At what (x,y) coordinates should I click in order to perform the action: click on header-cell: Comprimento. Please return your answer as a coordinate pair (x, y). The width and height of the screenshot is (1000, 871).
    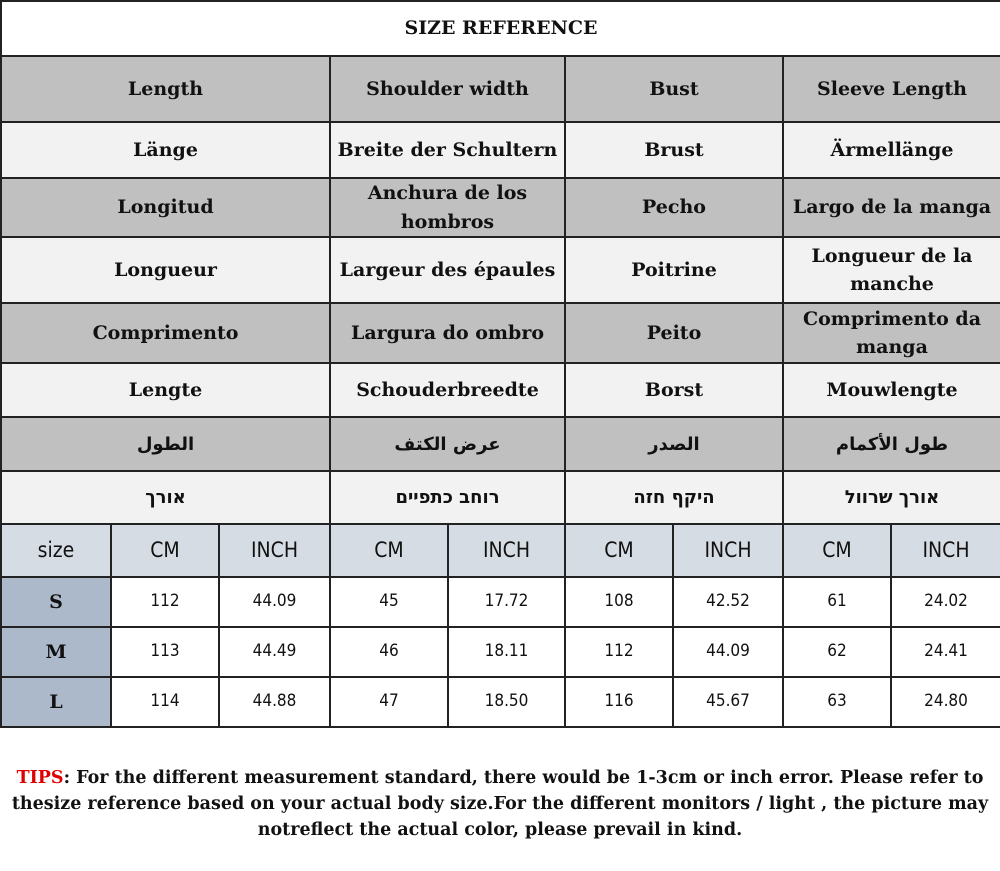
    Looking at the image, I should click on (165, 333).